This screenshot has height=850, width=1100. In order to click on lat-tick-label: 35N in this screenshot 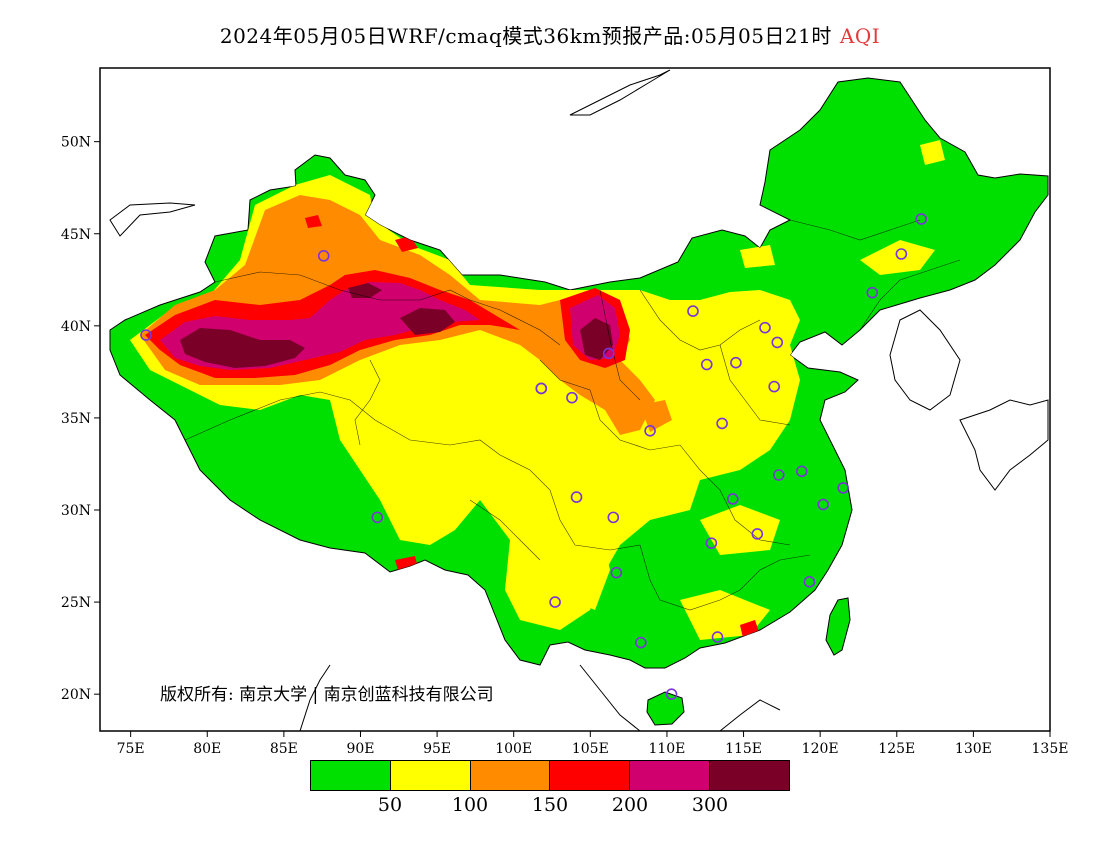, I will do `click(76, 419)`.